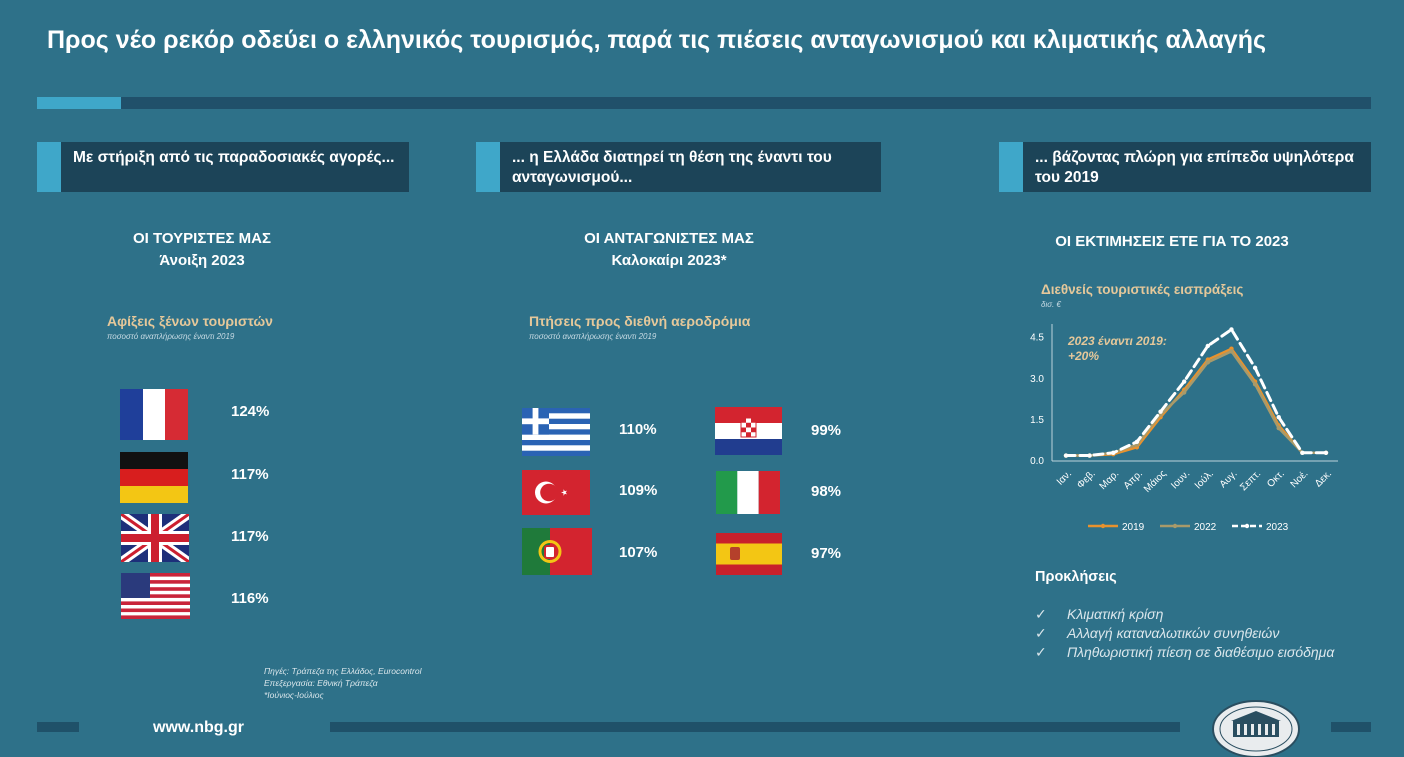 The image size is (1404, 757). Describe the element at coordinates (1117, 341) in the screenshot. I see `chart-annotation-line1: 2023 έναντι 2019:` at that location.